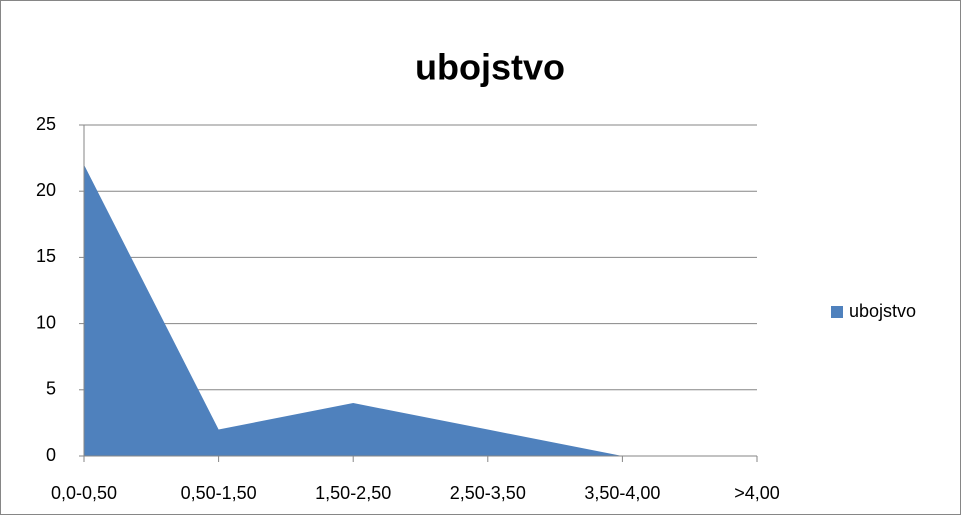  What do you see at coordinates (757, 493) in the screenshot?
I see `x-tick-label: >4,00` at bounding box center [757, 493].